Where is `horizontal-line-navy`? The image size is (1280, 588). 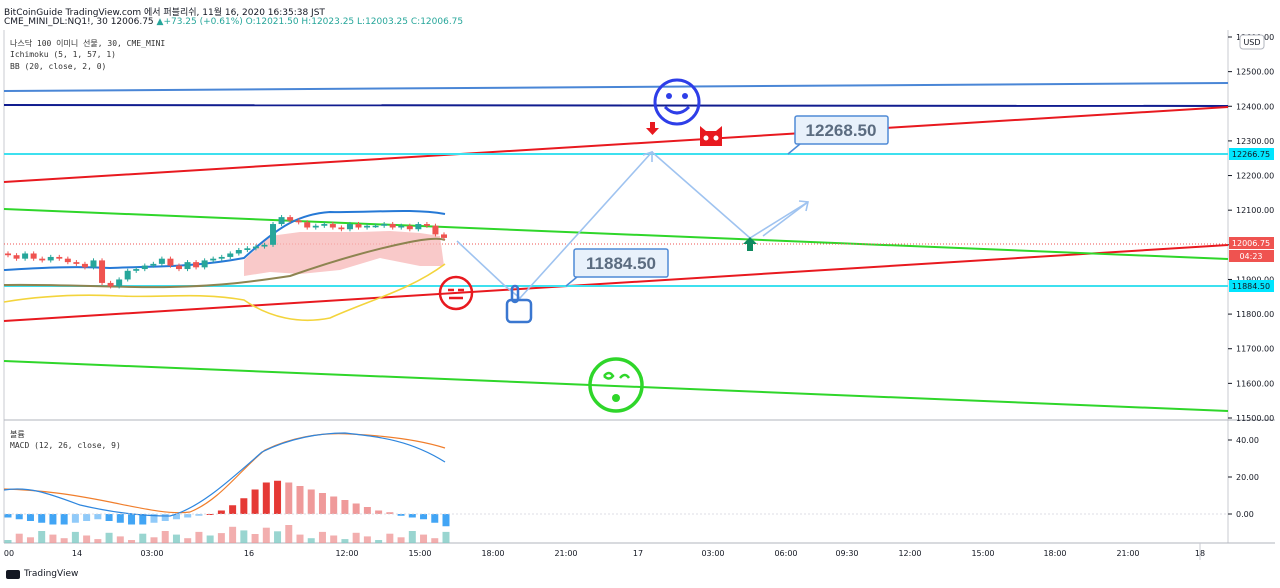
horizontal-line-navy is located at coordinates (616, 105).